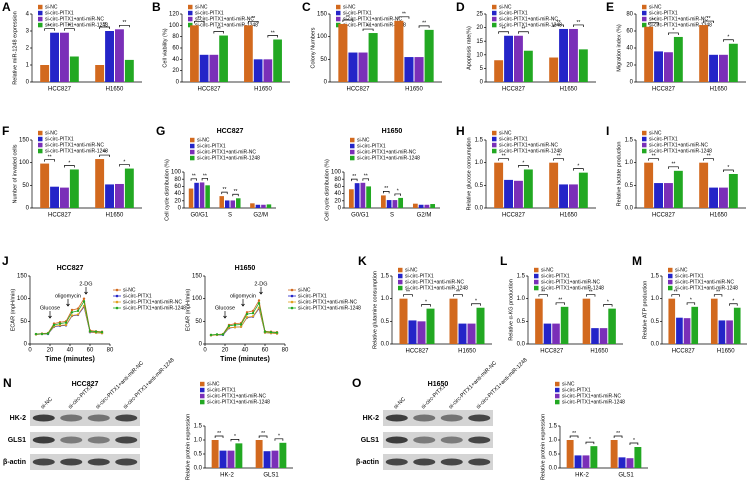  Describe the element at coordinates (511, 310) in the screenshot. I see `y-axis-label: Relative α-KG production` at that location.